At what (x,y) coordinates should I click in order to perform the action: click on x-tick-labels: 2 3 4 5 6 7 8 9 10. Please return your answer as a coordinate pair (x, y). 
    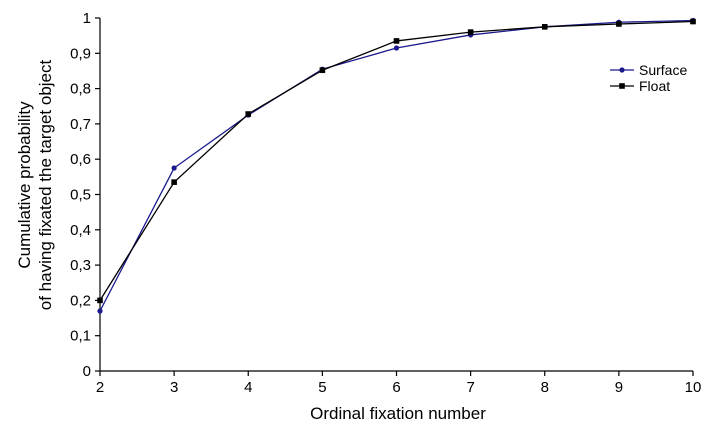
    Looking at the image, I should click on (399, 387).